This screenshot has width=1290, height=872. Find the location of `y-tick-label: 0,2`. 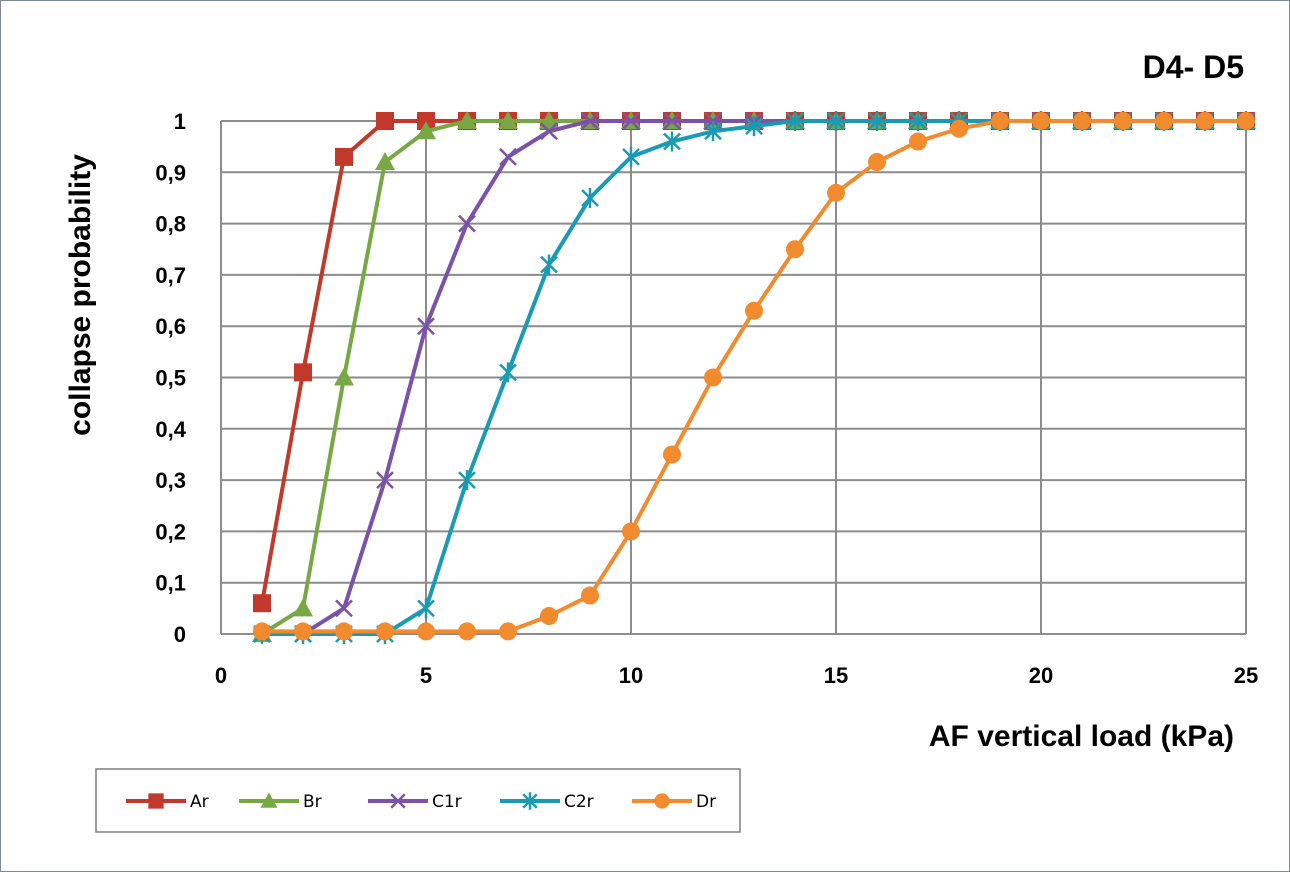

y-tick-label: 0,2 is located at coordinates (170, 531).